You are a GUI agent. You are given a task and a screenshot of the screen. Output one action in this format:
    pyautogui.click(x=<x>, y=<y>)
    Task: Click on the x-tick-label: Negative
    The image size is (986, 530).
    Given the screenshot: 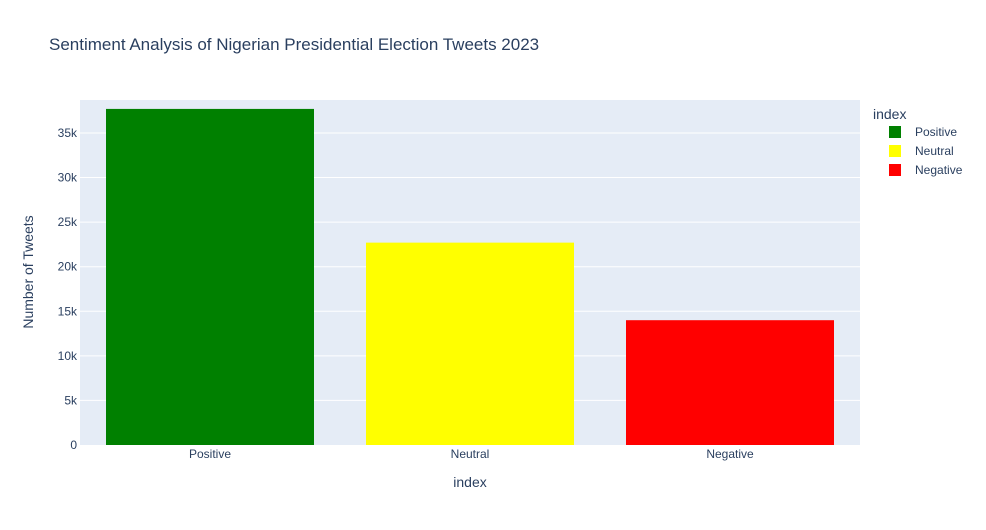 What is the action you would take?
    pyautogui.click(x=730, y=454)
    